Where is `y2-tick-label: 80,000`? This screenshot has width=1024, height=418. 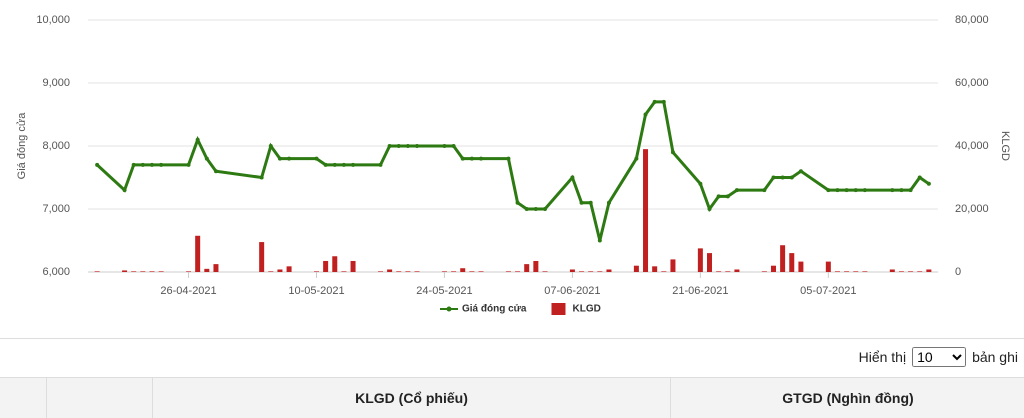
y2-tick-label: 80,000 is located at coordinates (972, 20).